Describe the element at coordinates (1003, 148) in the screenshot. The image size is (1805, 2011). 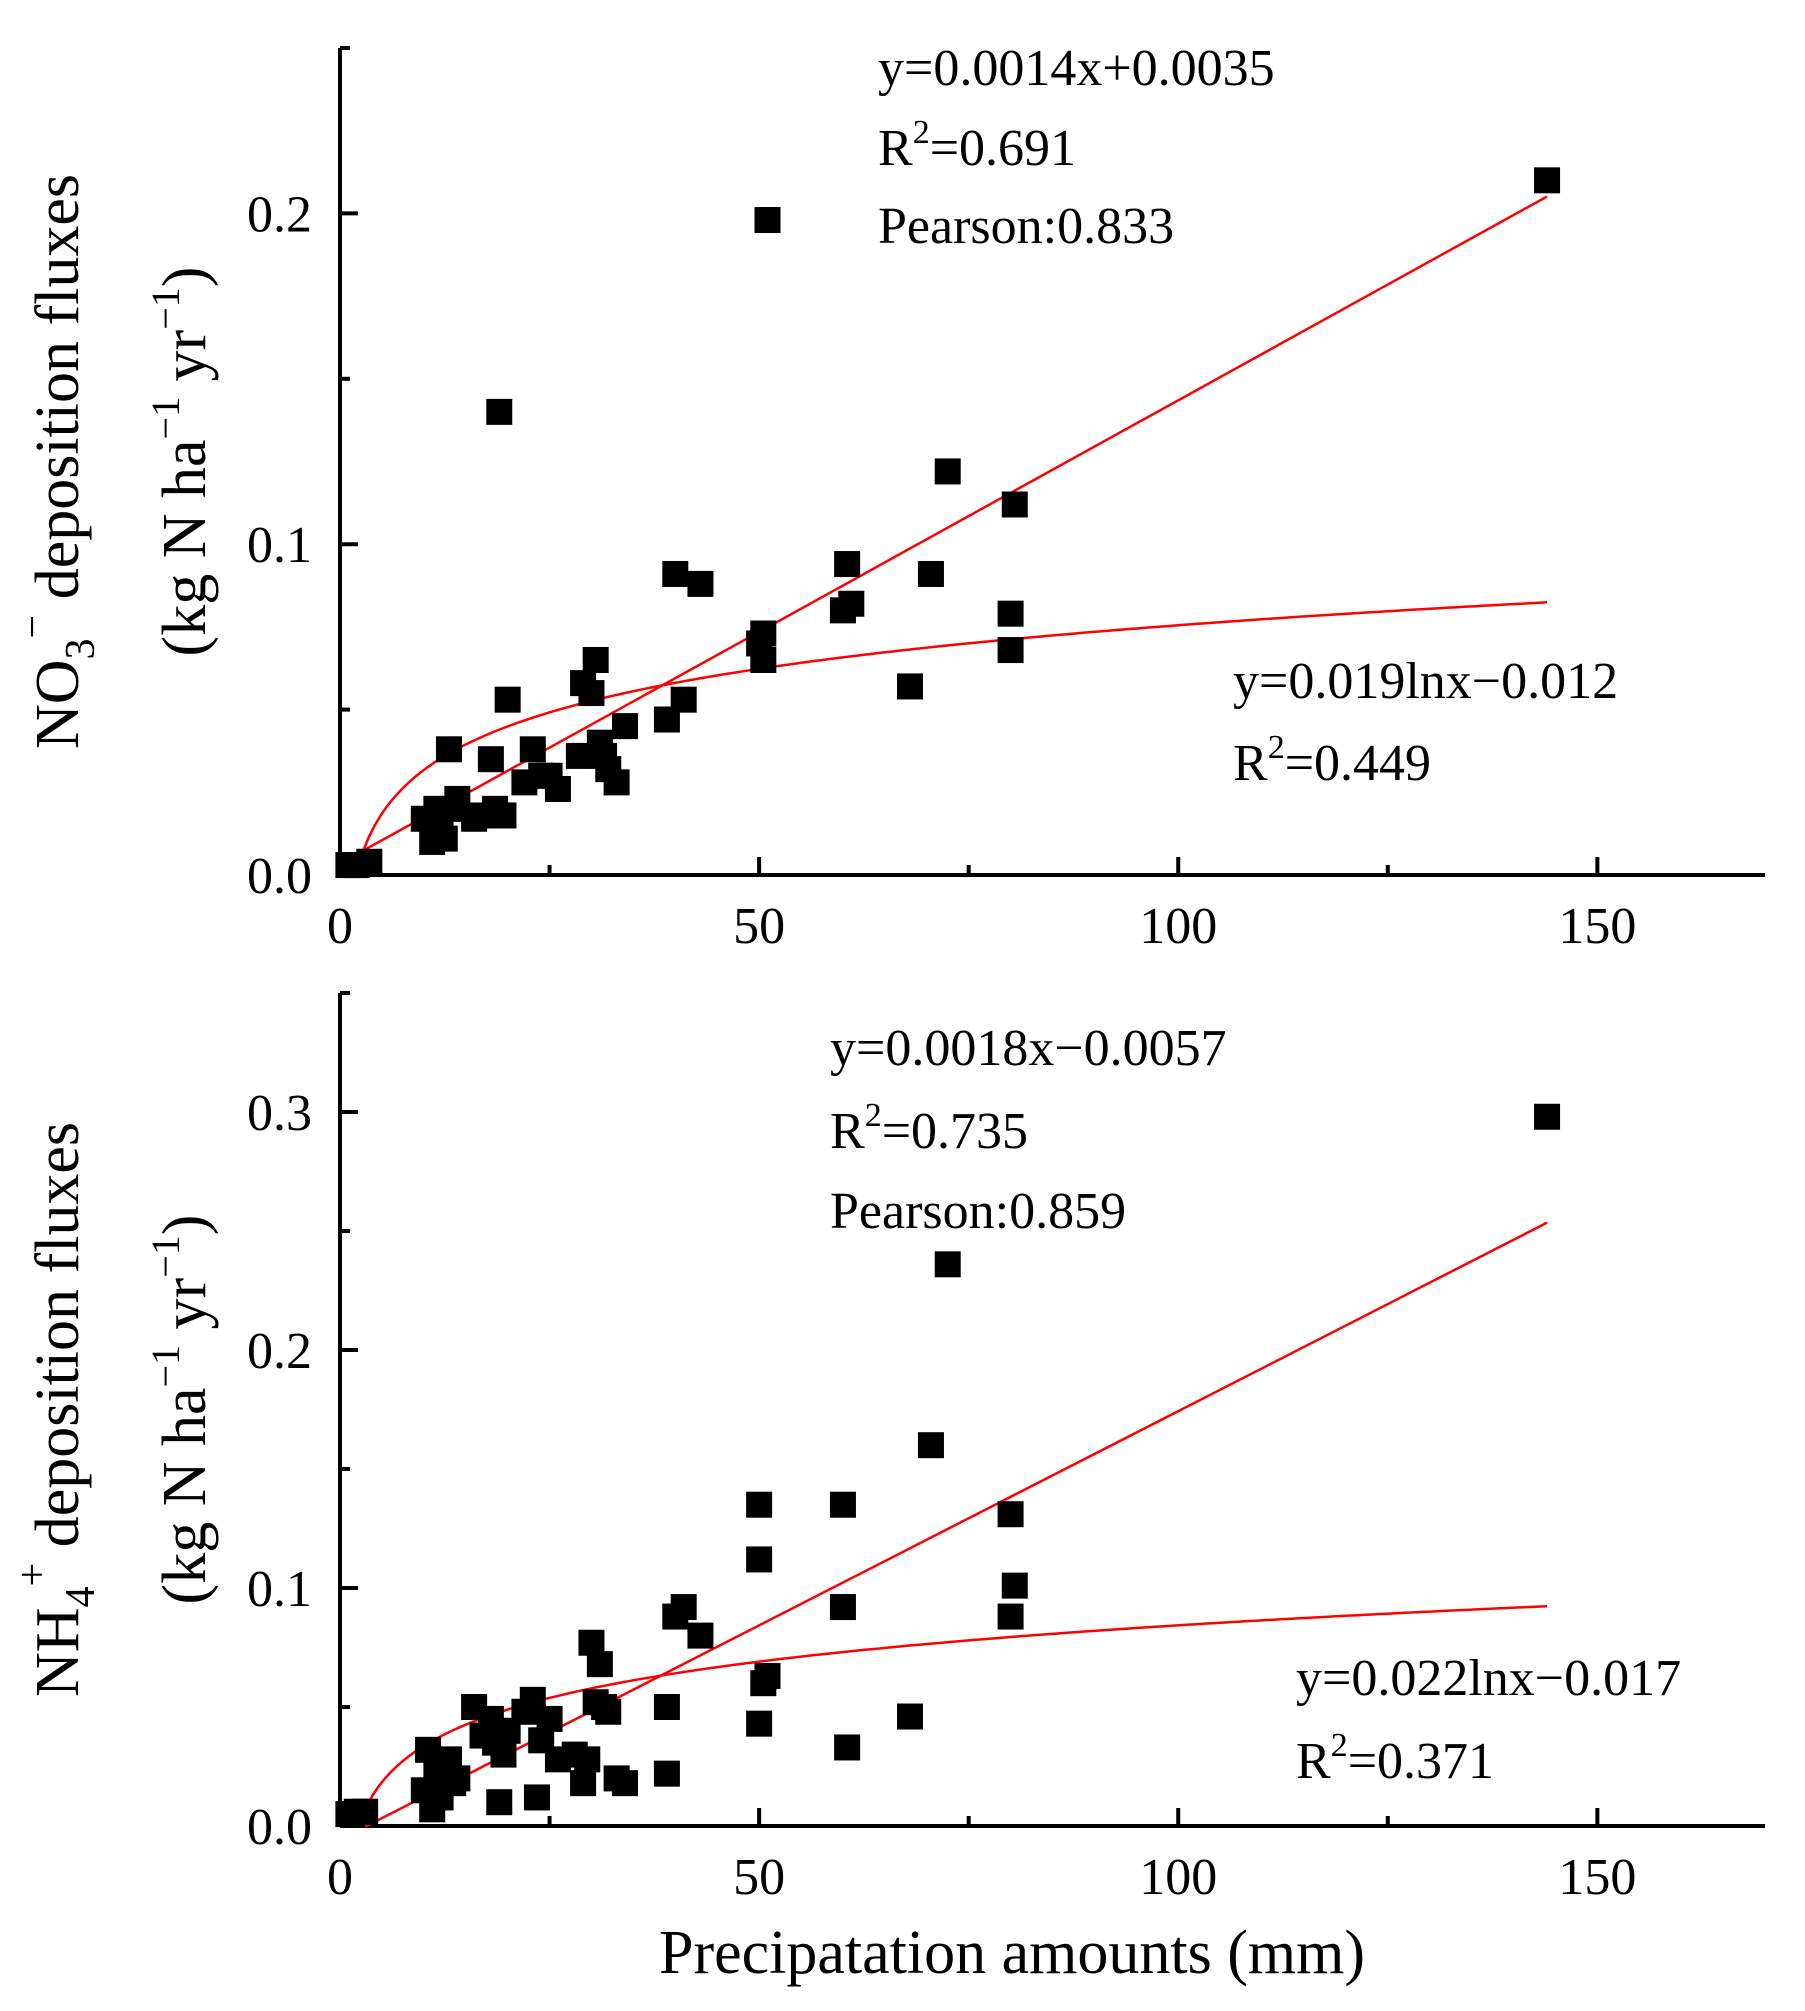
I see `r2-value: =0.691` at that location.